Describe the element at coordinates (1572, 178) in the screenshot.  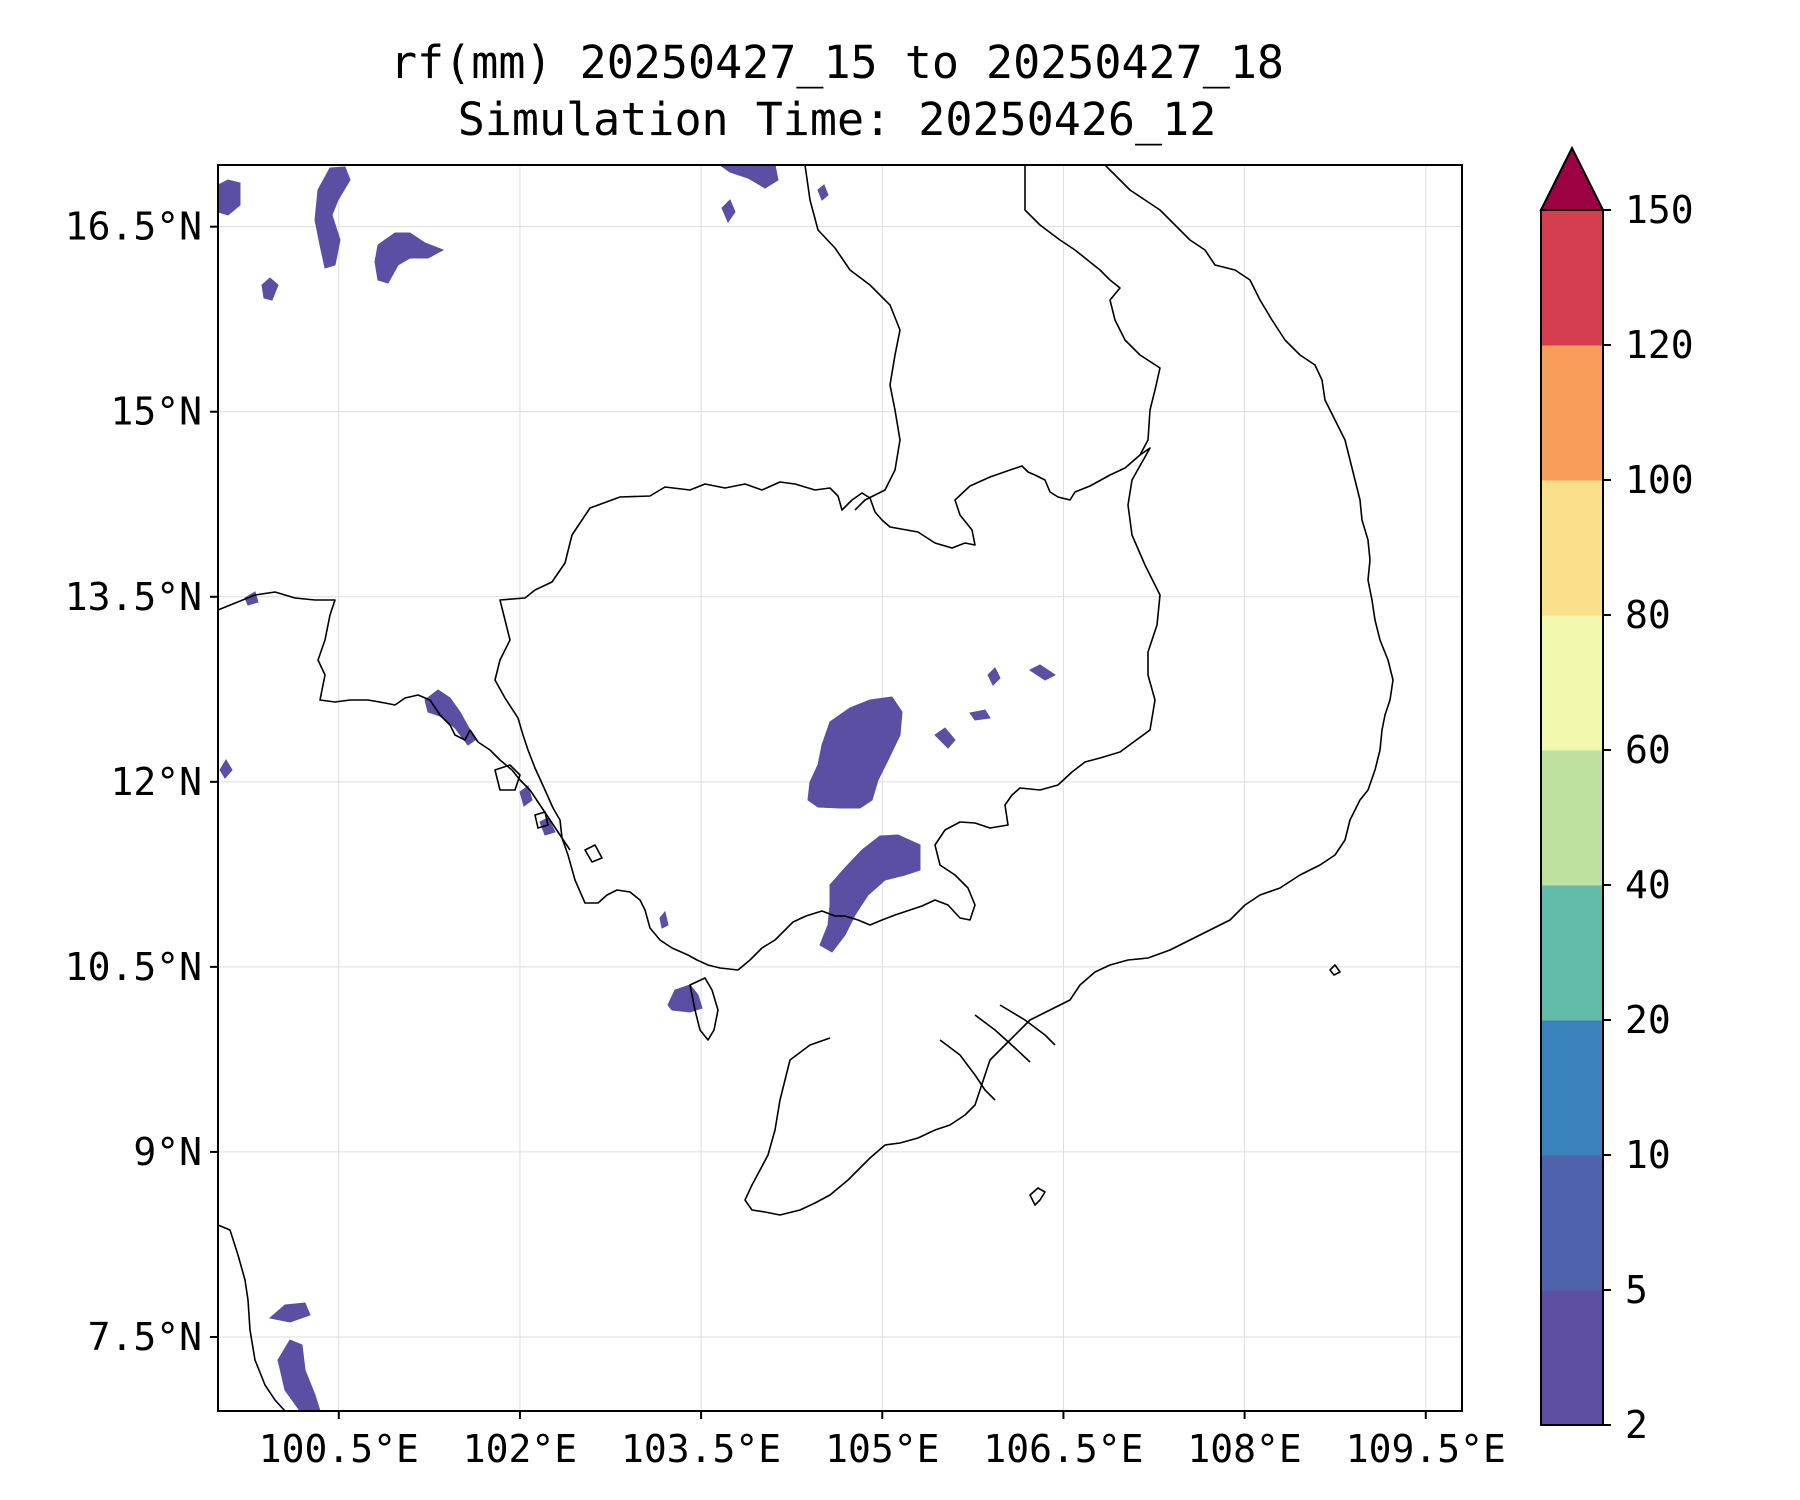
I see `colorbar-extend-triangle` at that location.